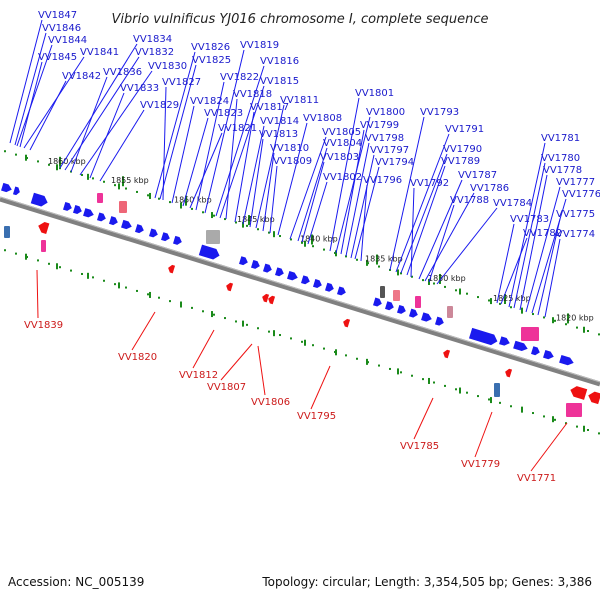 The image size is (600, 600). I want to click on gene-label-vv1793: VV1793, so click(439, 112).